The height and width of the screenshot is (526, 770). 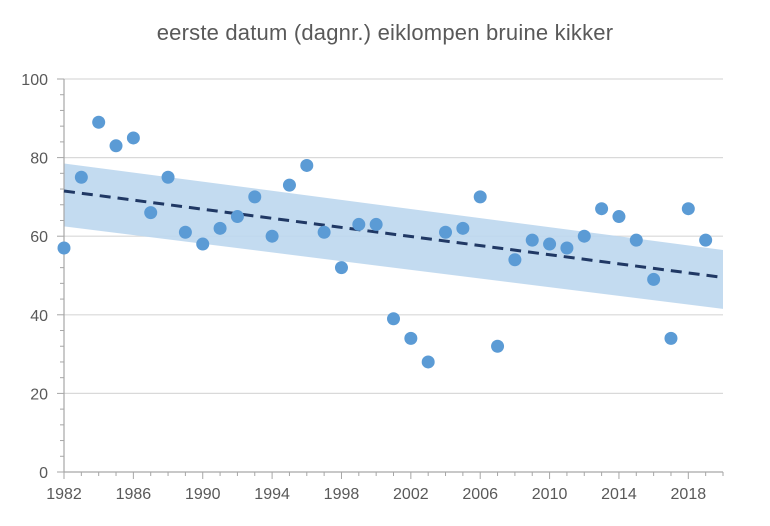 I want to click on x-tick-label: 2006, so click(x=480, y=494).